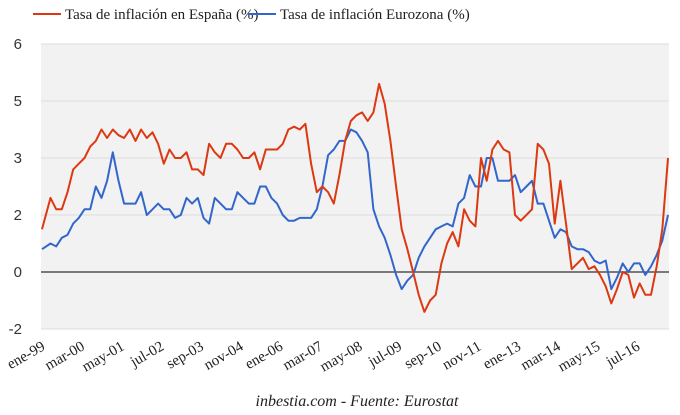 This screenshot has width=680, height=415. What do you see at coordinates (185, 356) in the screenshot?
I see `x-tick-label: sep-03` at bounding box center [185, 356].